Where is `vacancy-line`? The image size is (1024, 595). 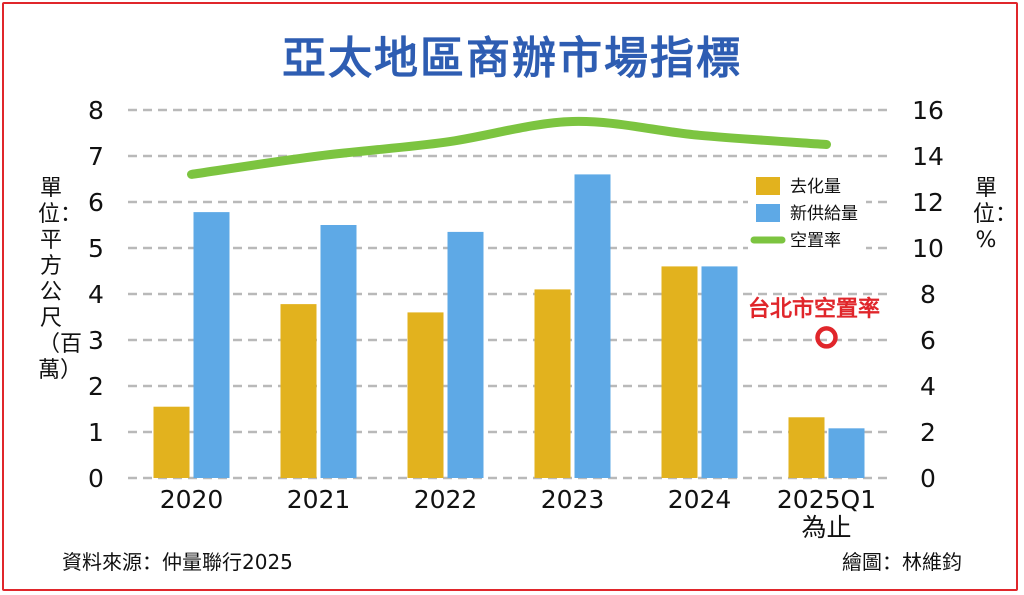
vacancy-line is located at coordinates (509, 147).